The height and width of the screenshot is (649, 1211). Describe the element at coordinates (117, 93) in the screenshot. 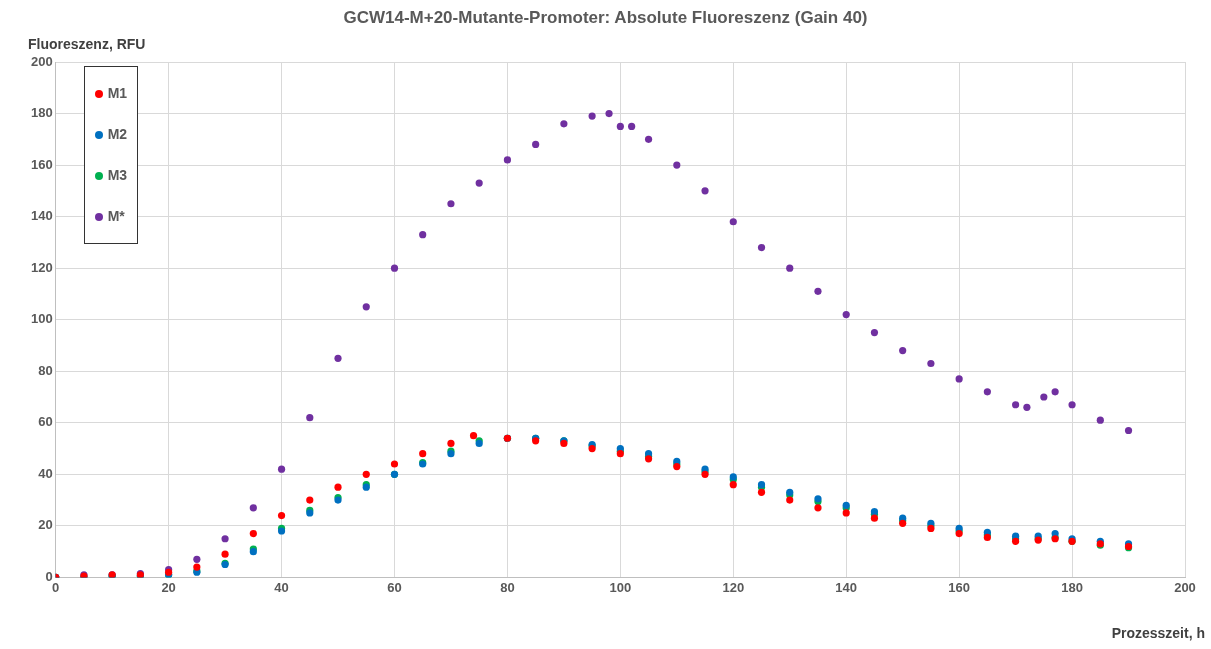

I see `legend-label: M1` at that location.